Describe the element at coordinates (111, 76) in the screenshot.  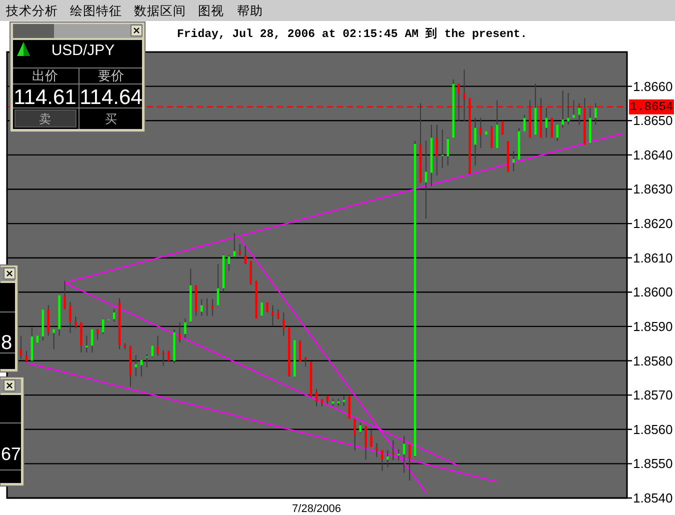
I see `annotation: 要价` at that location.